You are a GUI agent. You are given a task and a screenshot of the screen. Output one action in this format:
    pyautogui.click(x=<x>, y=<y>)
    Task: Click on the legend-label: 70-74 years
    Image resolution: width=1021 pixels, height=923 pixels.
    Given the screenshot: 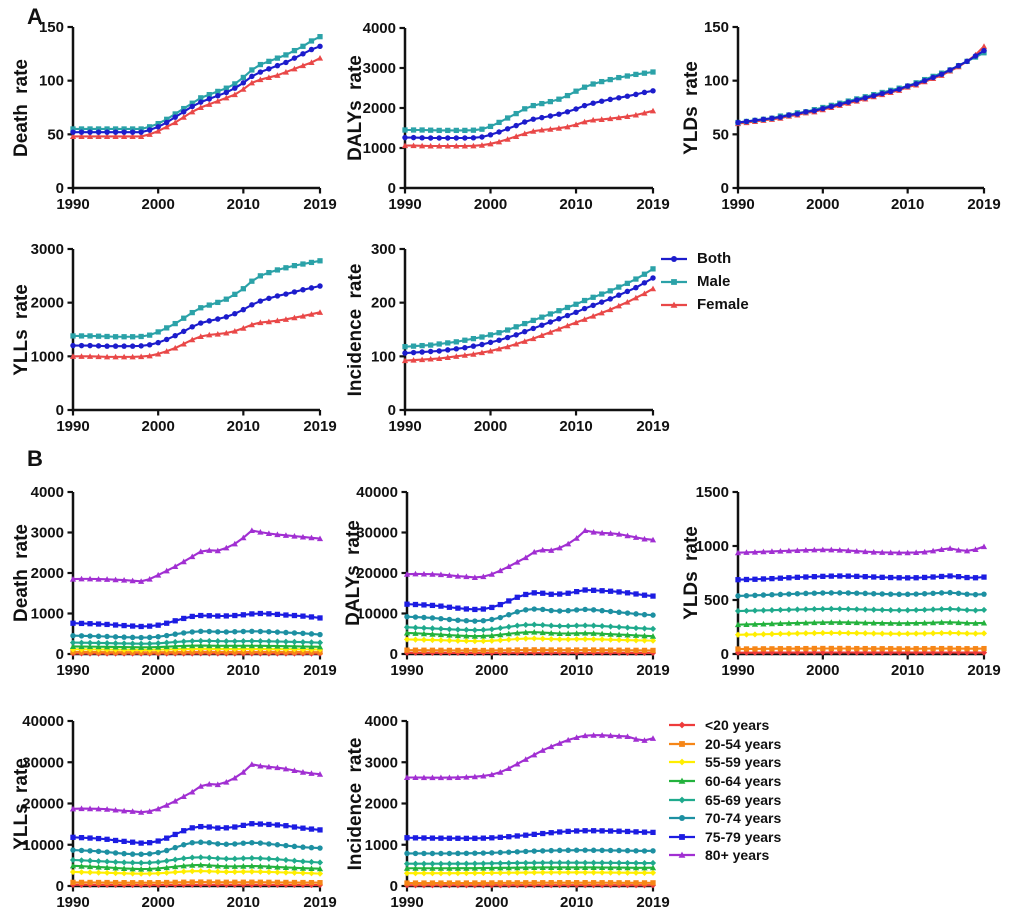 What is the action you would take?
    pyautogui.click(x=743, y=818)
    